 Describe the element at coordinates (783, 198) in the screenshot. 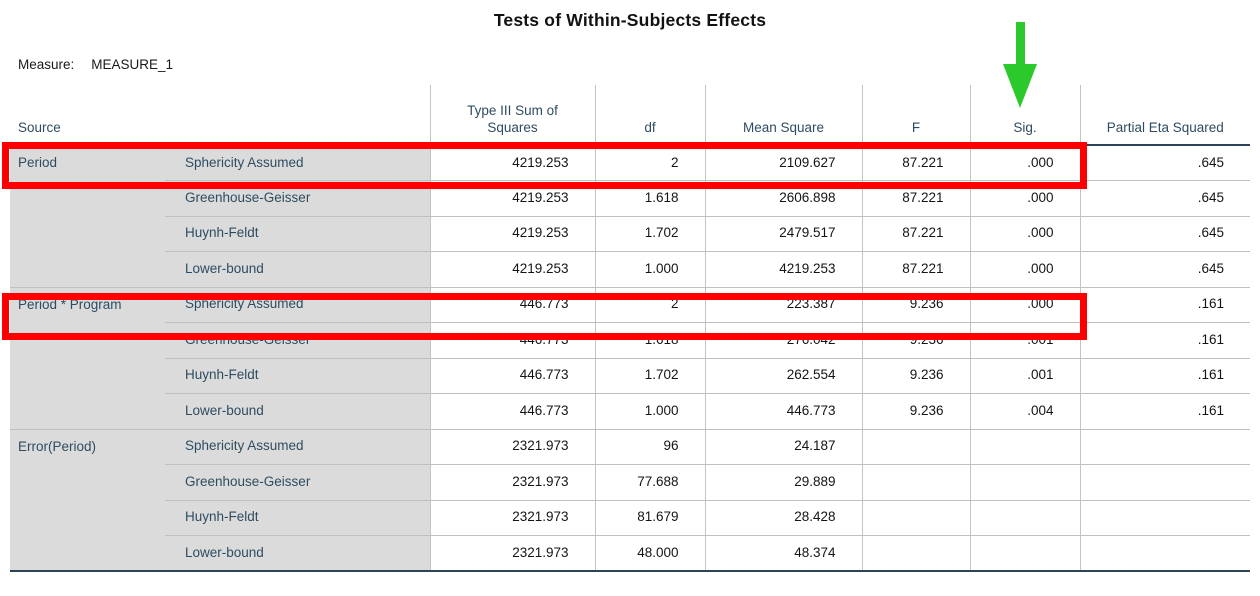

I see `value-cell-ms: 2606.898` at that location.